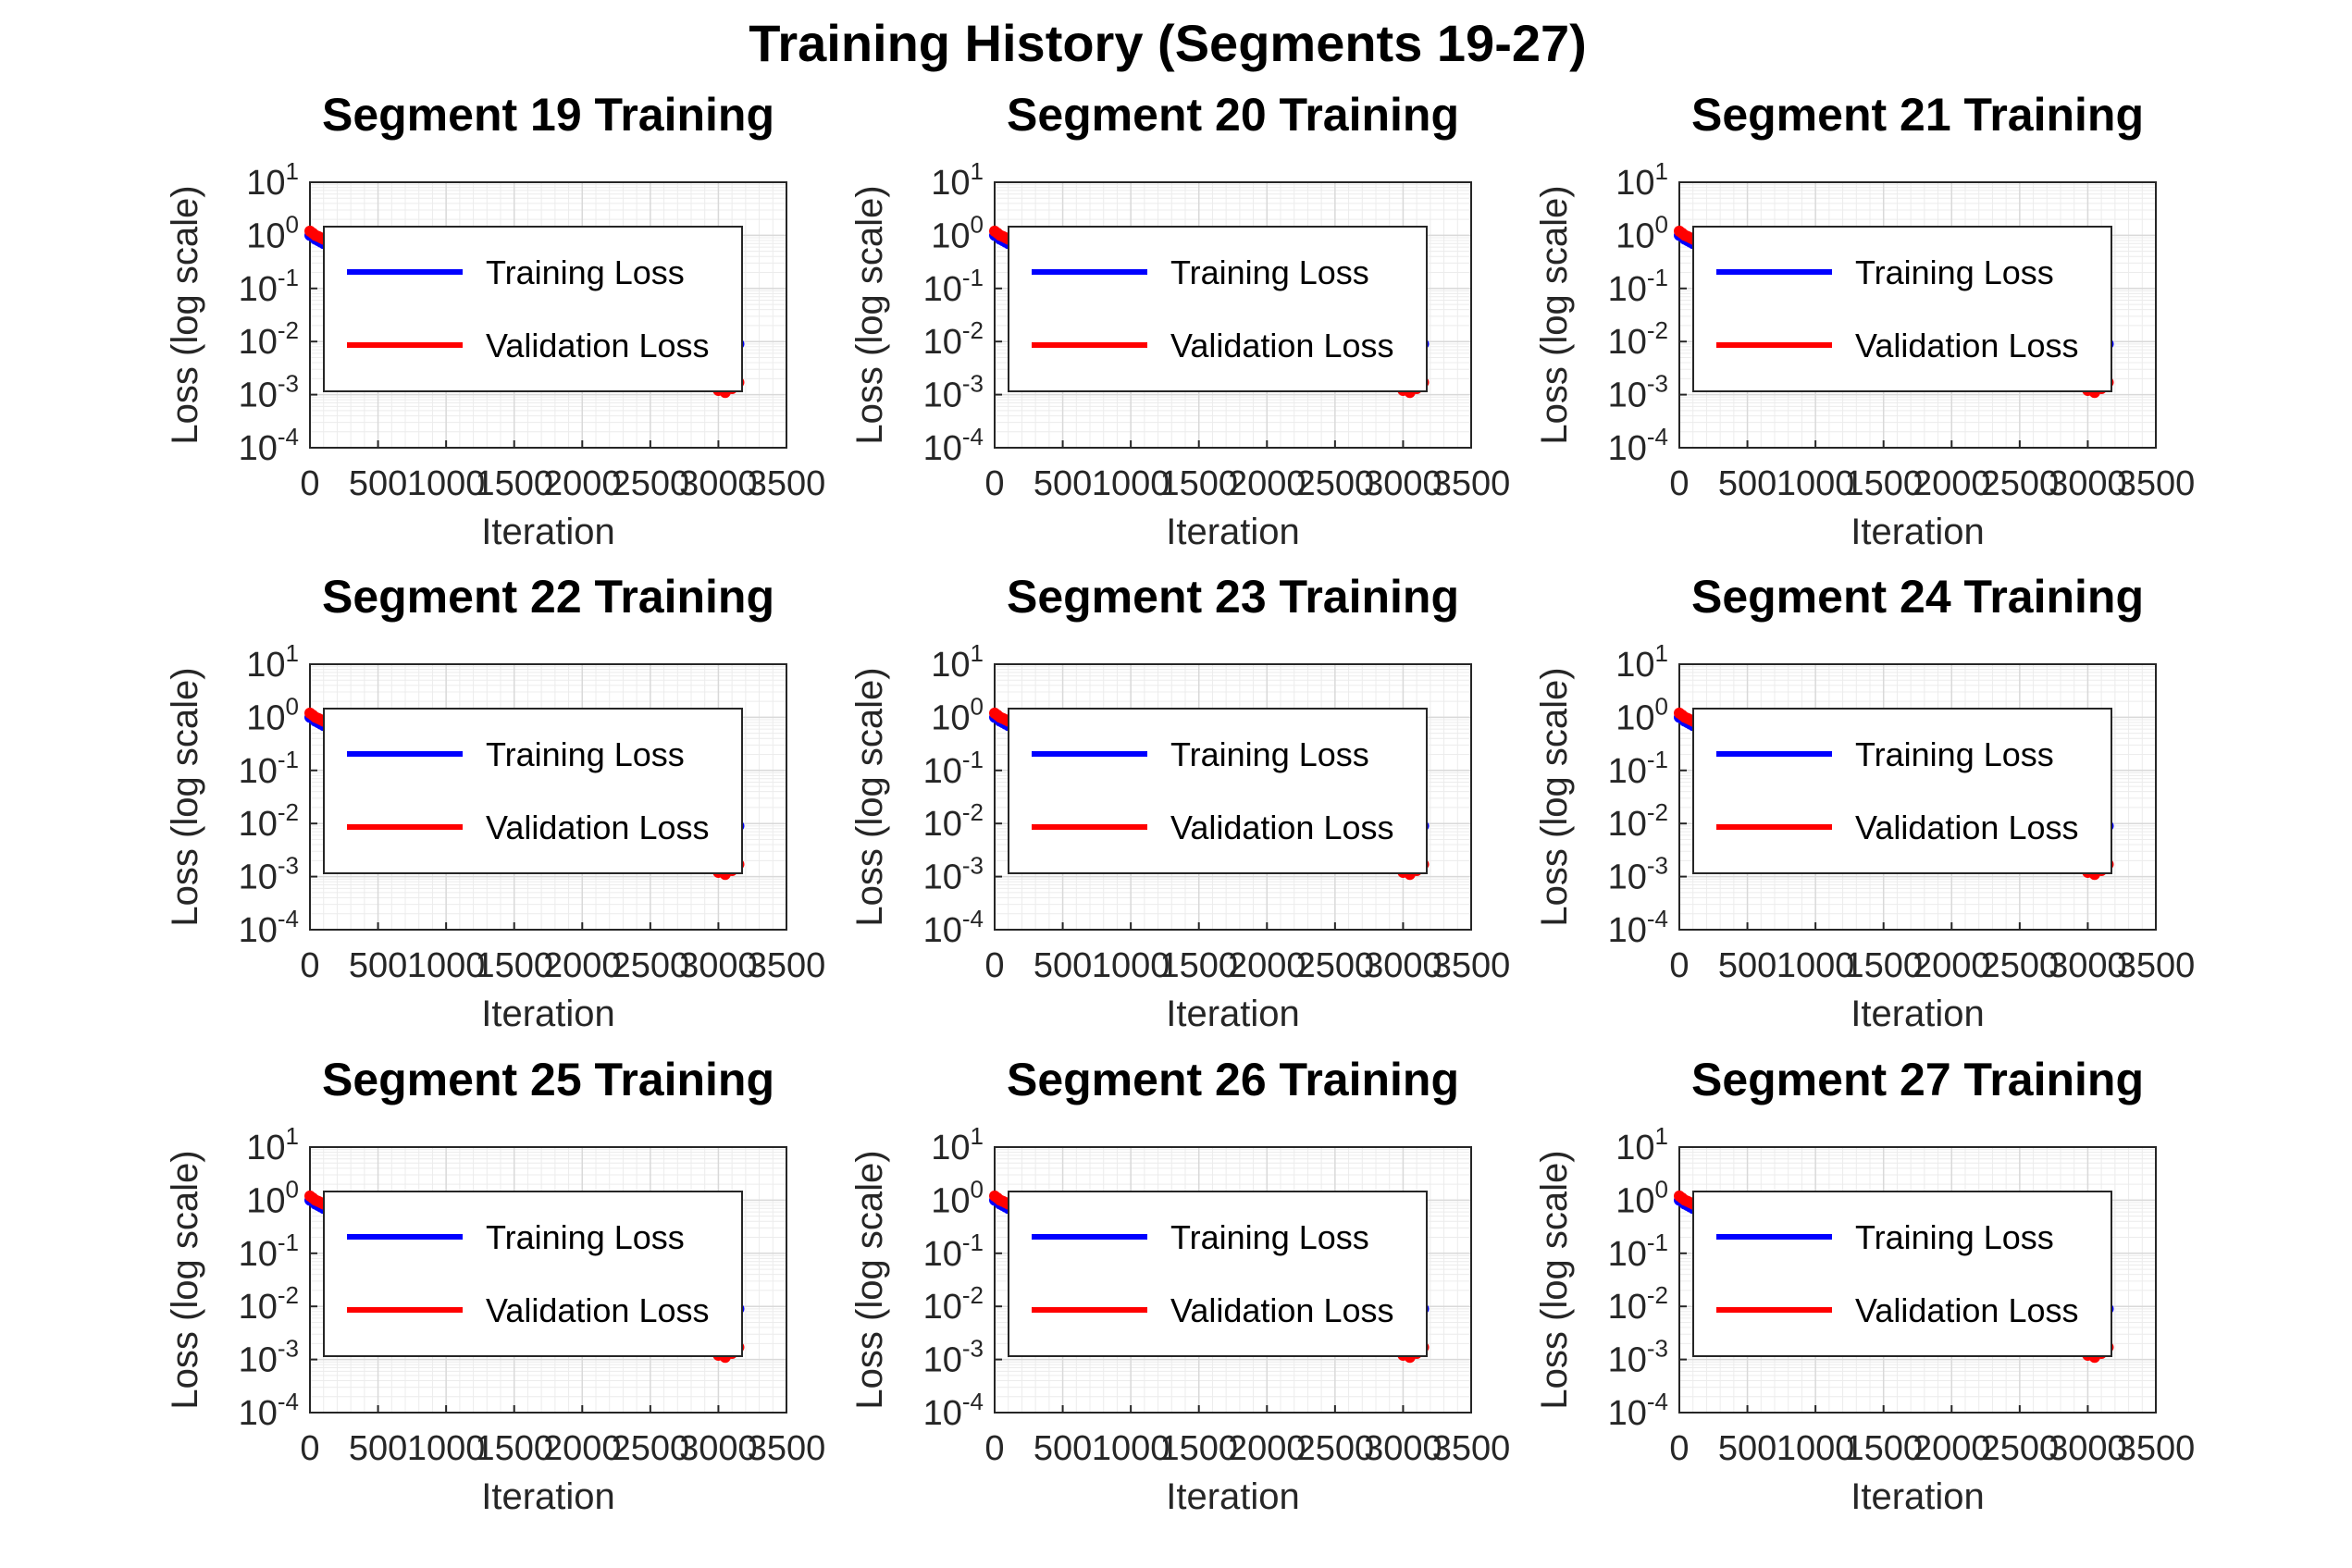 The width and height of the screenshot is (2352, 1568). I want to click on x-tick-label: 500, so click(378, 483).